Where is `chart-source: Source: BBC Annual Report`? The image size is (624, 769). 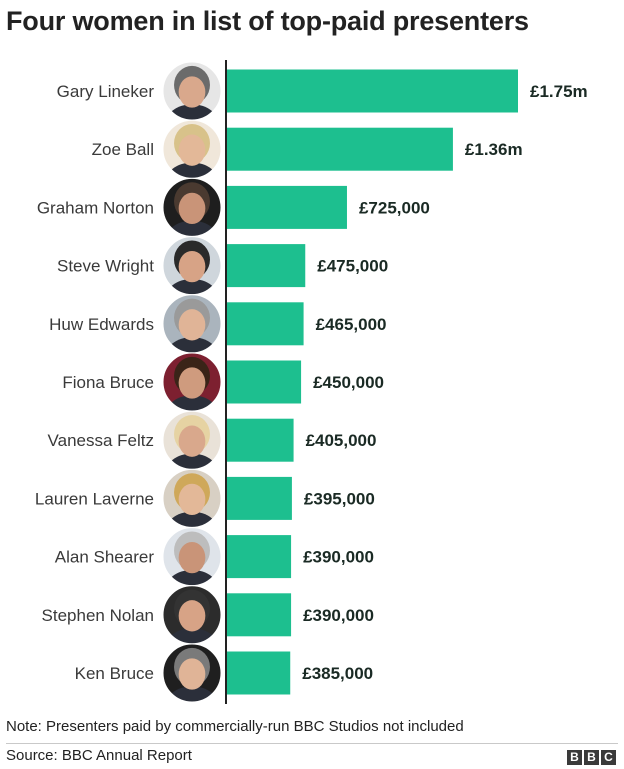
chart-source: Source: BBC Annual Report is located at coordinates (99, 755).